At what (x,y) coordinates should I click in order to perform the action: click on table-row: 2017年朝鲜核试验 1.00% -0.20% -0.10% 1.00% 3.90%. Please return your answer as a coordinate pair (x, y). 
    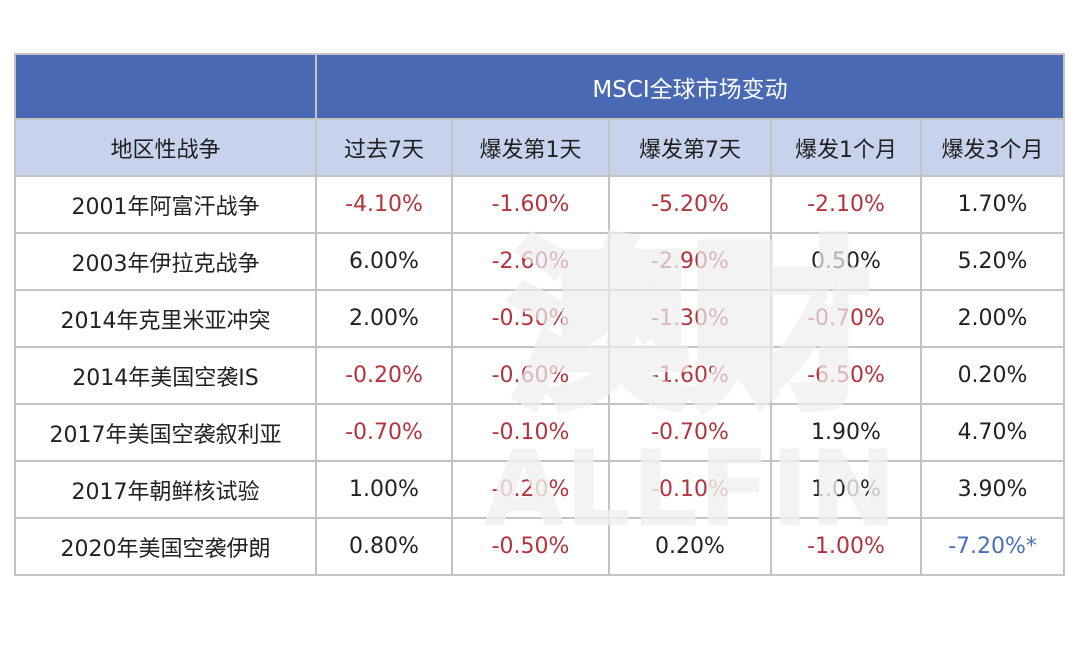
    Looking at the image, I should click on (540, 489).